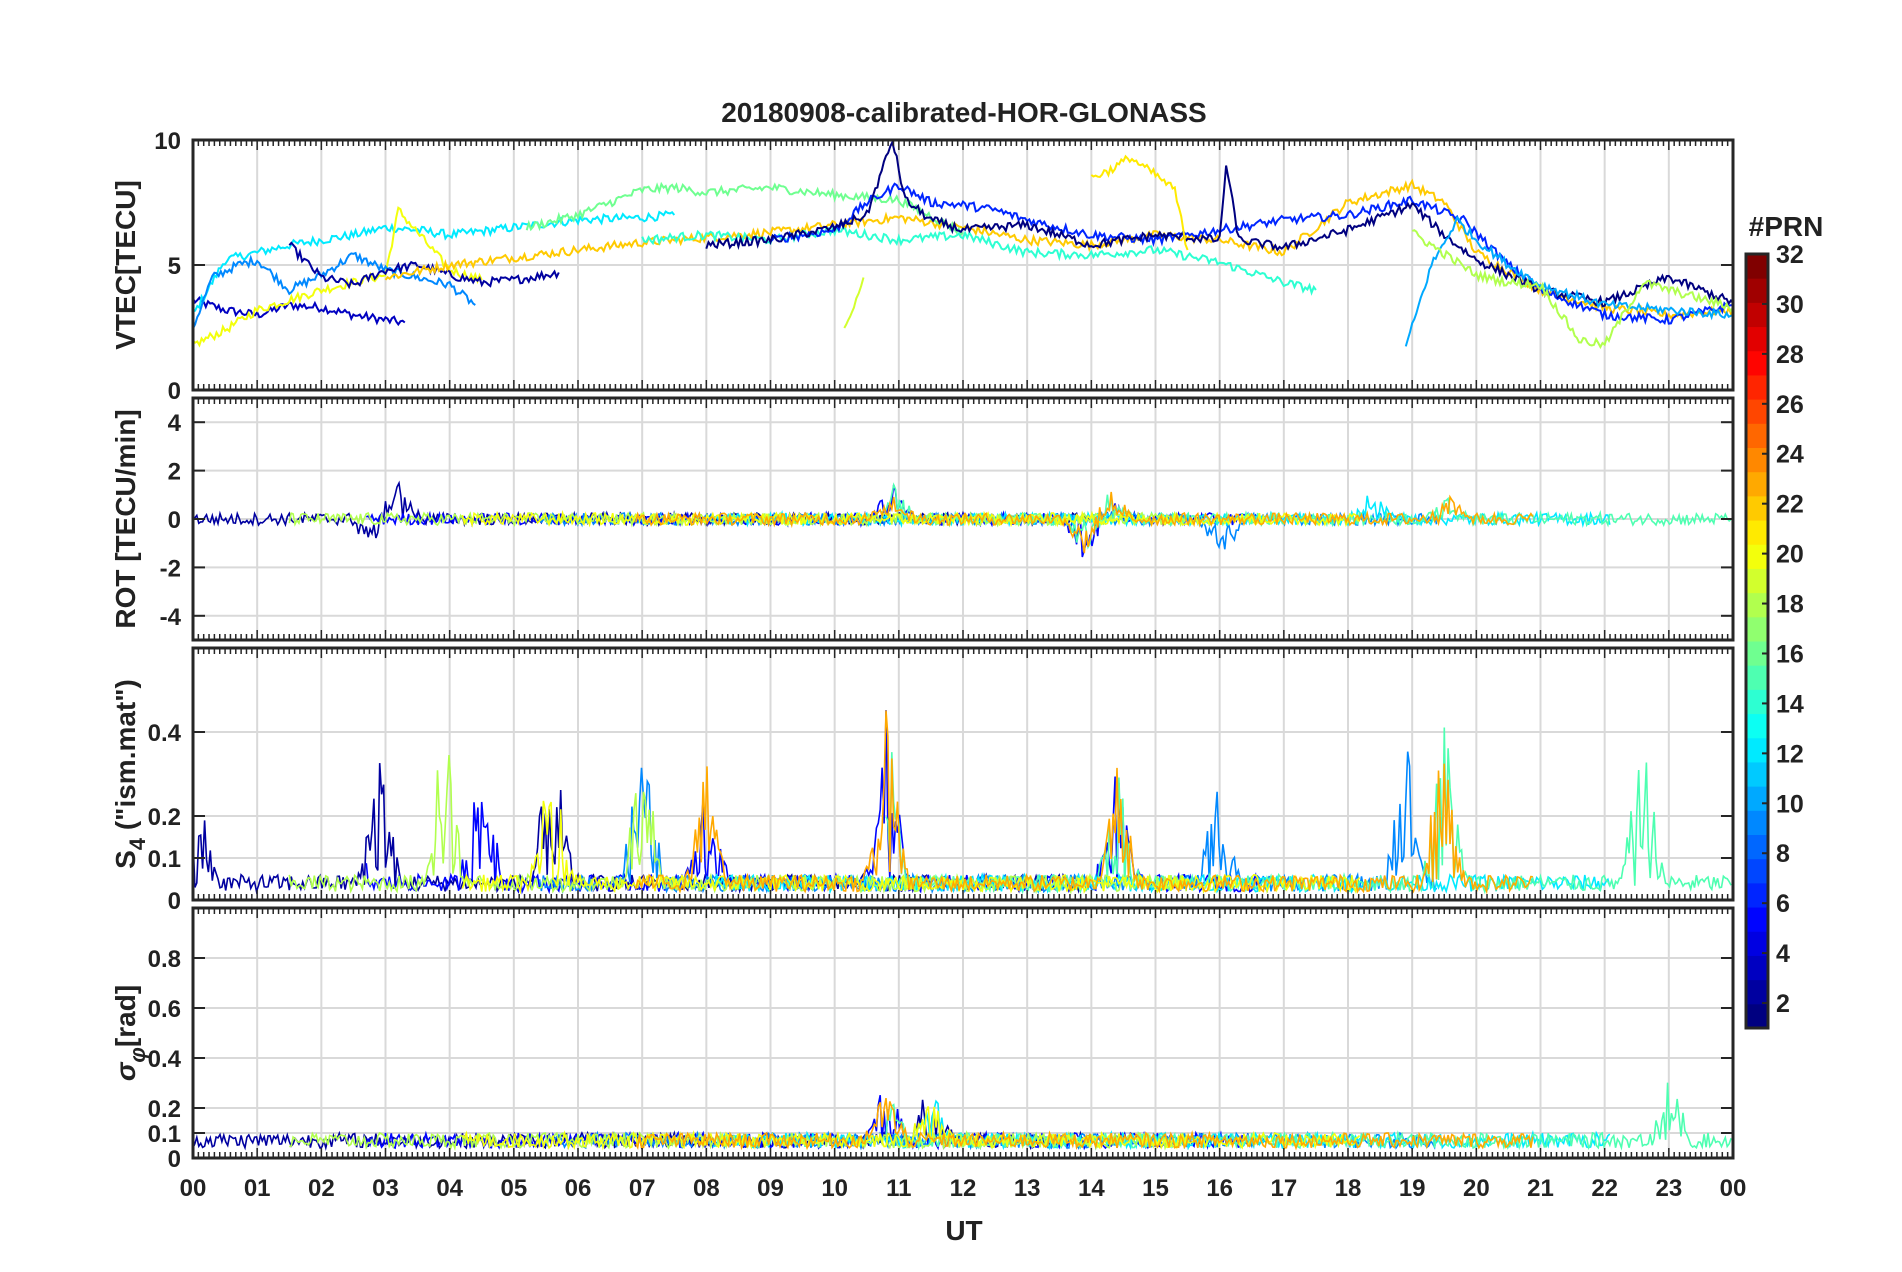 This screenshot has width=1902, height=1272. What do you see at coordinates (834, 1188) in the screenshot?
I see `x-tick-label: 10` at bounding box center [834, 1188].